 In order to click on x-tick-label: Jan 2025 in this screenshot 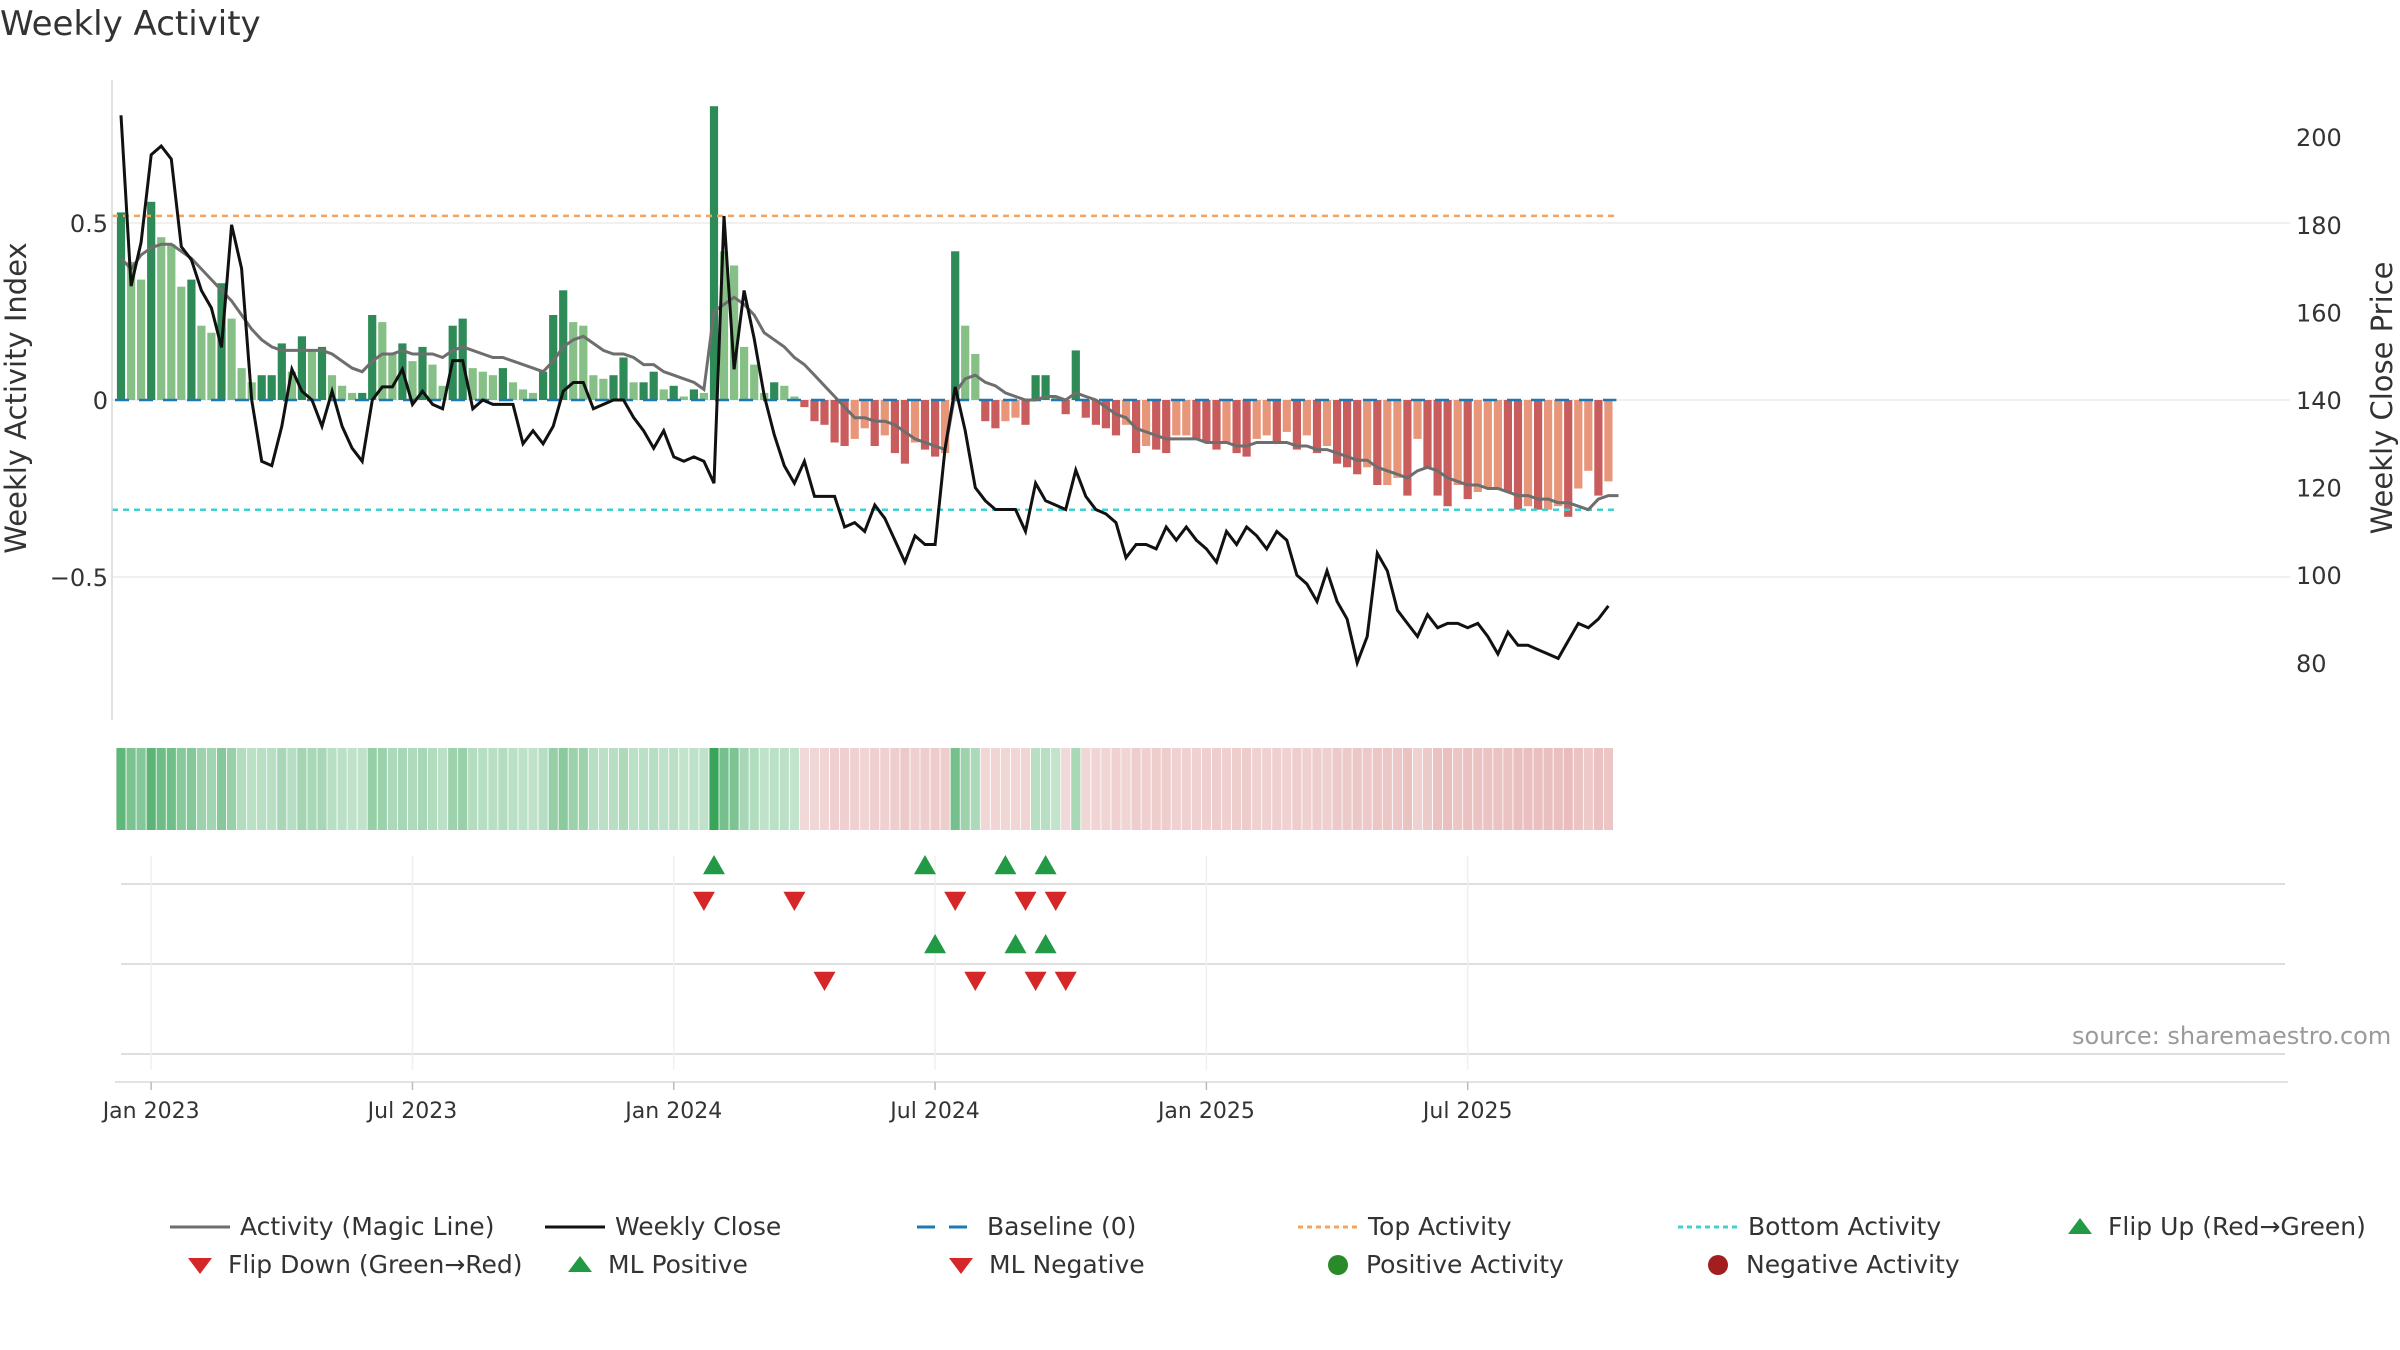, I will do `click(1205, 1111)`.